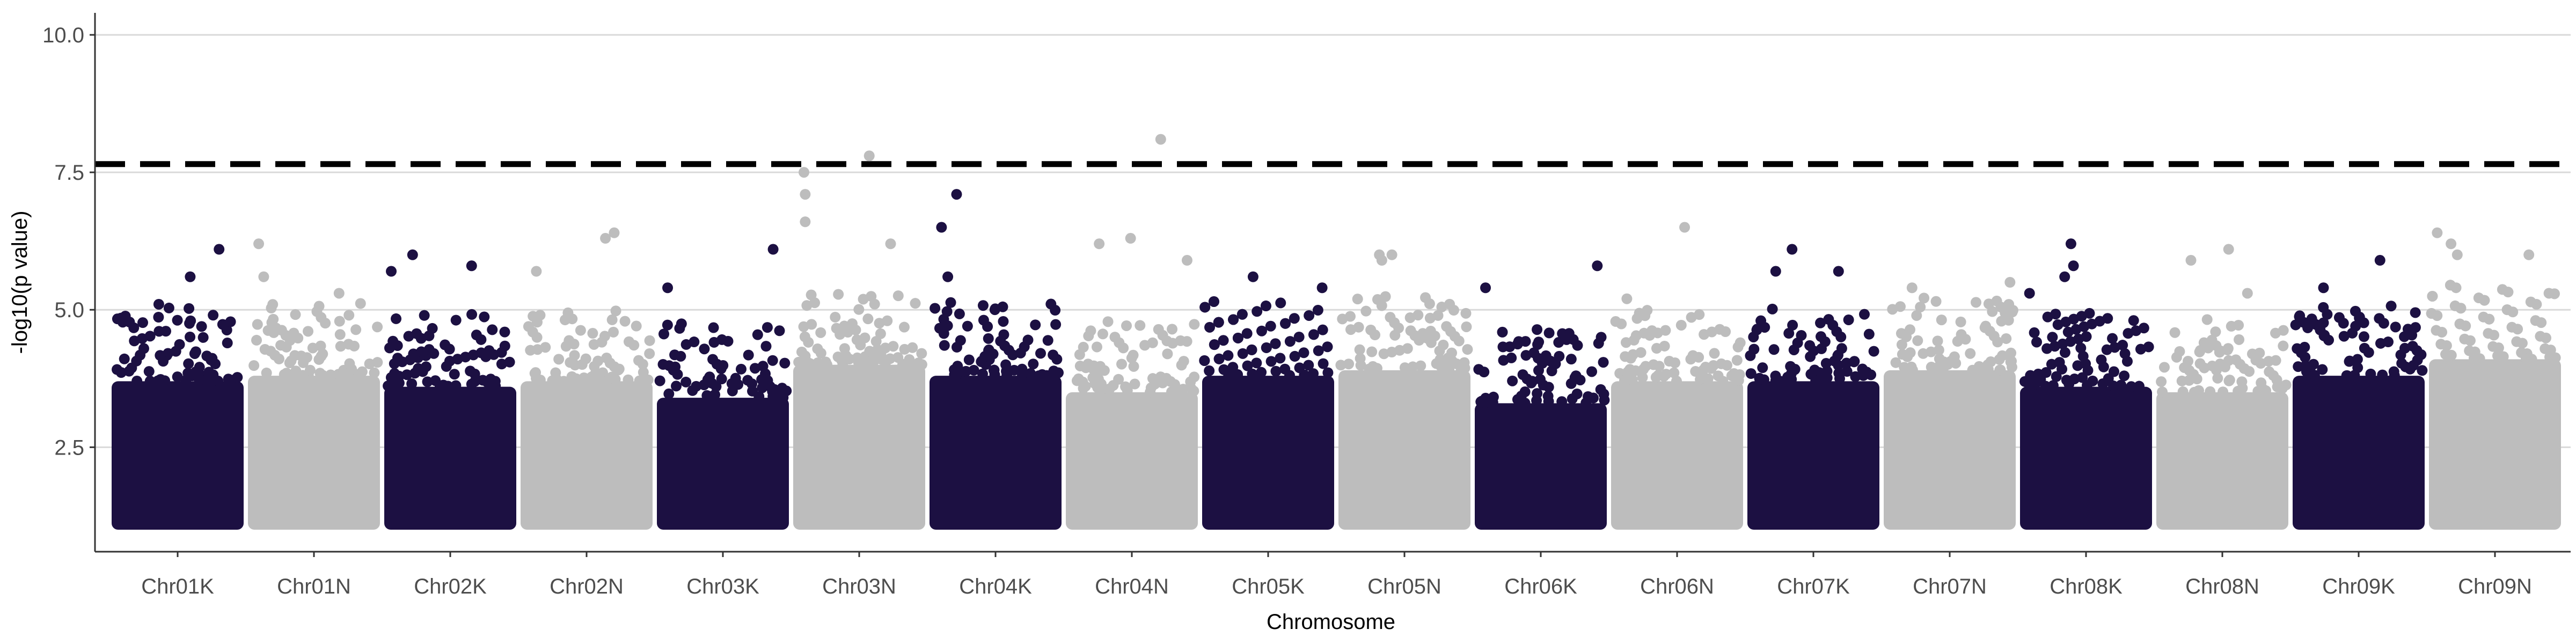 This screenshot has width=2576, height=644. What do you see at coordinates (1678, 417) in the screenshot?
I see `band-Chr06N` at bounding box center [1678, 417].